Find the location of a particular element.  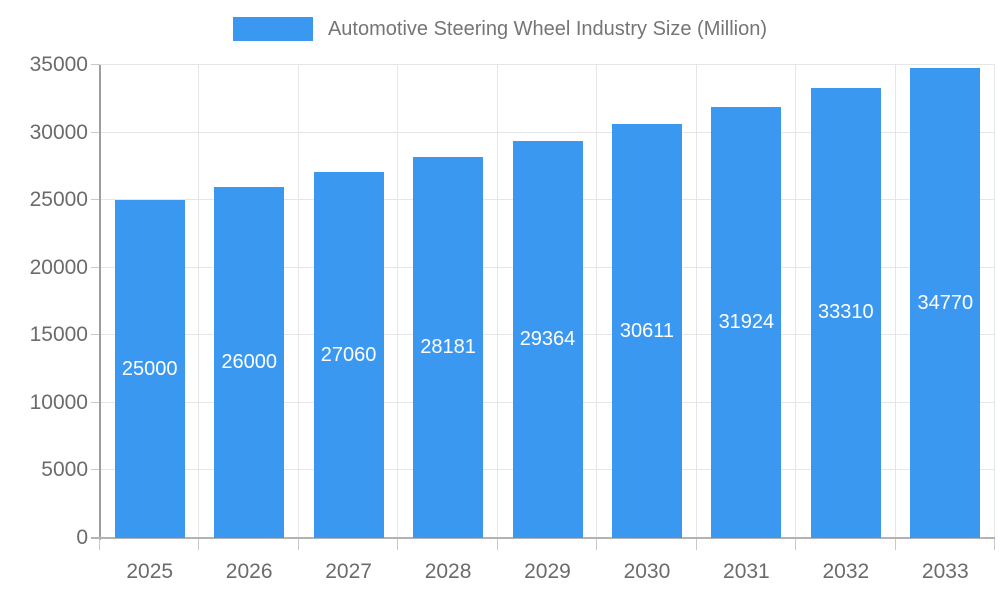

bar-value-label: 29364 is located at coordinates (547, 339).